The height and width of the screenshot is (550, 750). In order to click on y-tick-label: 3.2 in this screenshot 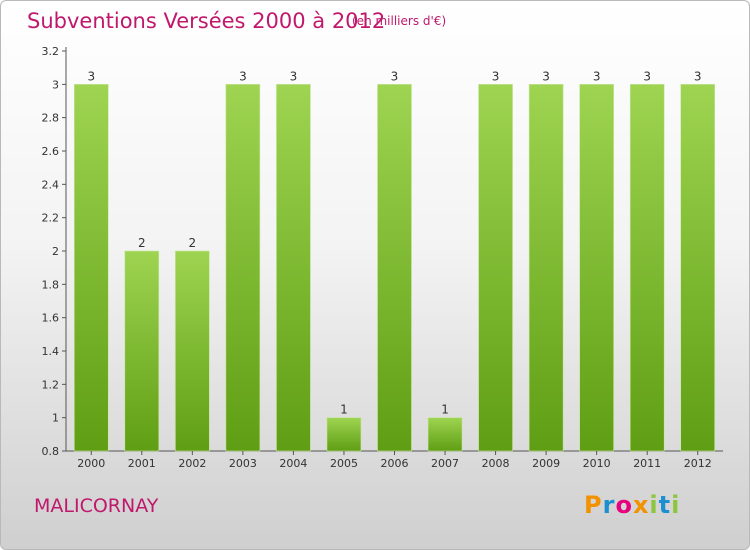, I will do `click(51, 51)`.